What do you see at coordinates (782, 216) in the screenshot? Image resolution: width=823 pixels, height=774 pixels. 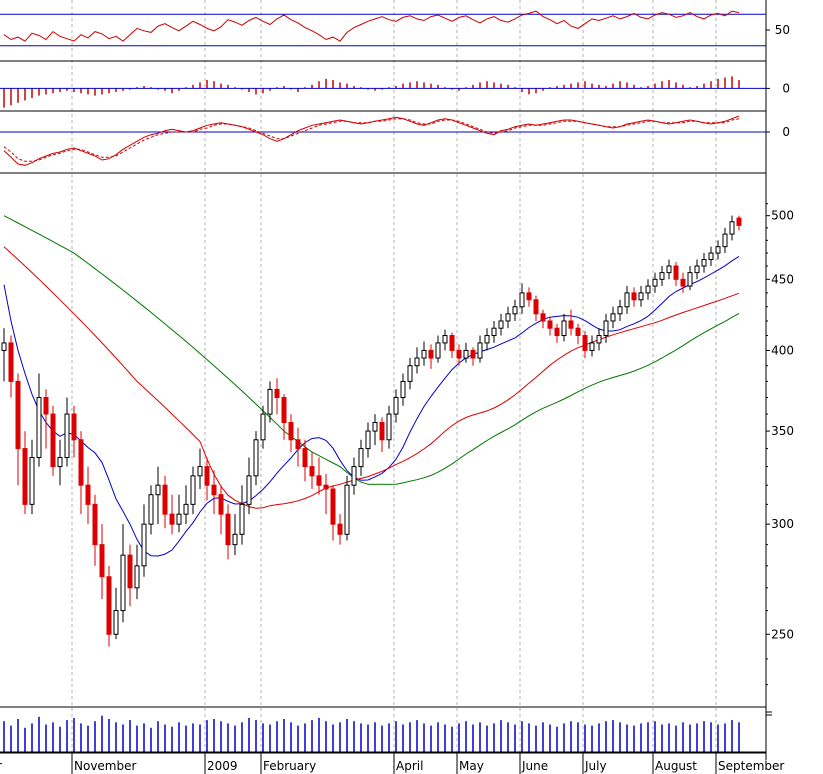 I see `price-tick-label-0: 500` at bounding box center [782, 216].